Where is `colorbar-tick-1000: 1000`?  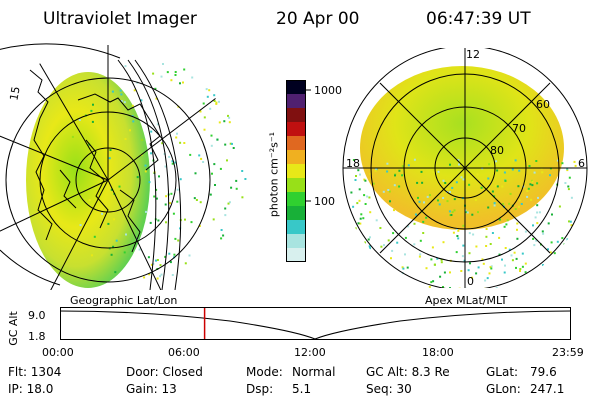 colorbar-tick-1000: 1000 is located at coordinates (328, 90).